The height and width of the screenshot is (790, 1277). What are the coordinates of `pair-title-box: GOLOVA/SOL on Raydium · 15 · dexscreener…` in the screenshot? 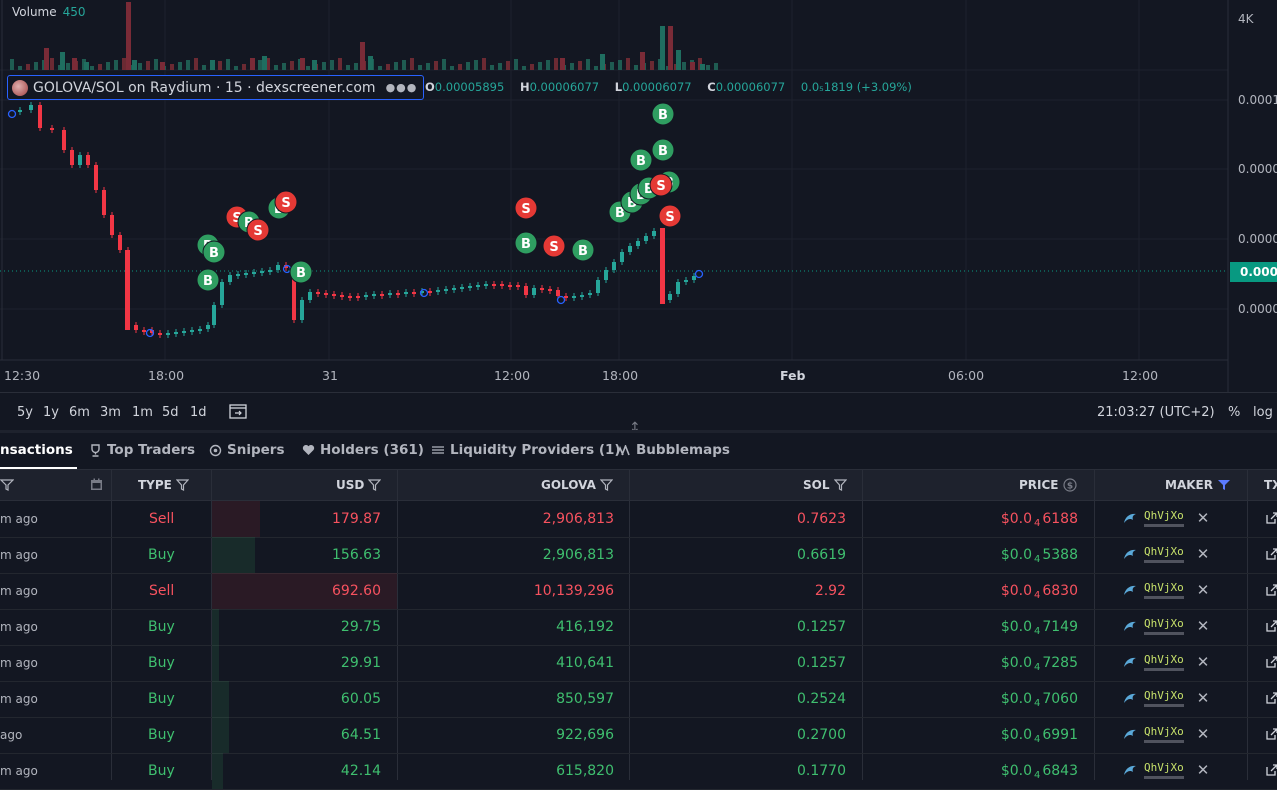 It's located at (216, 87).